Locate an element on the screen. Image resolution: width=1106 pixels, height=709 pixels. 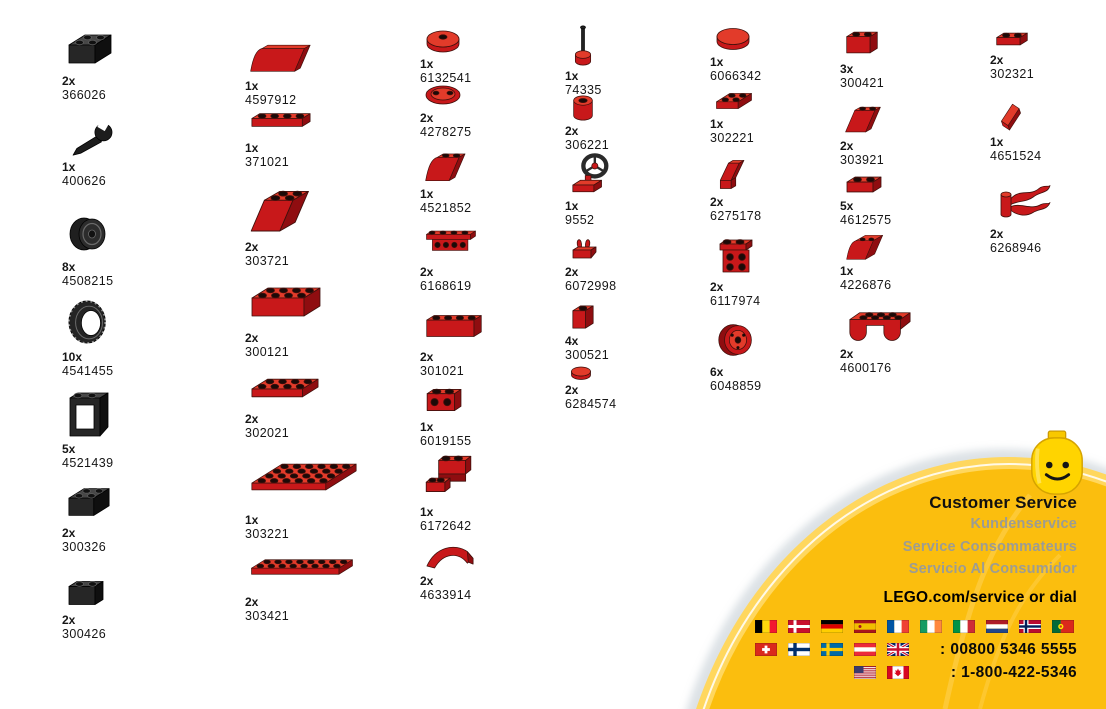
customer-service-title: Customer Service is located at coordinates (1003, 502).